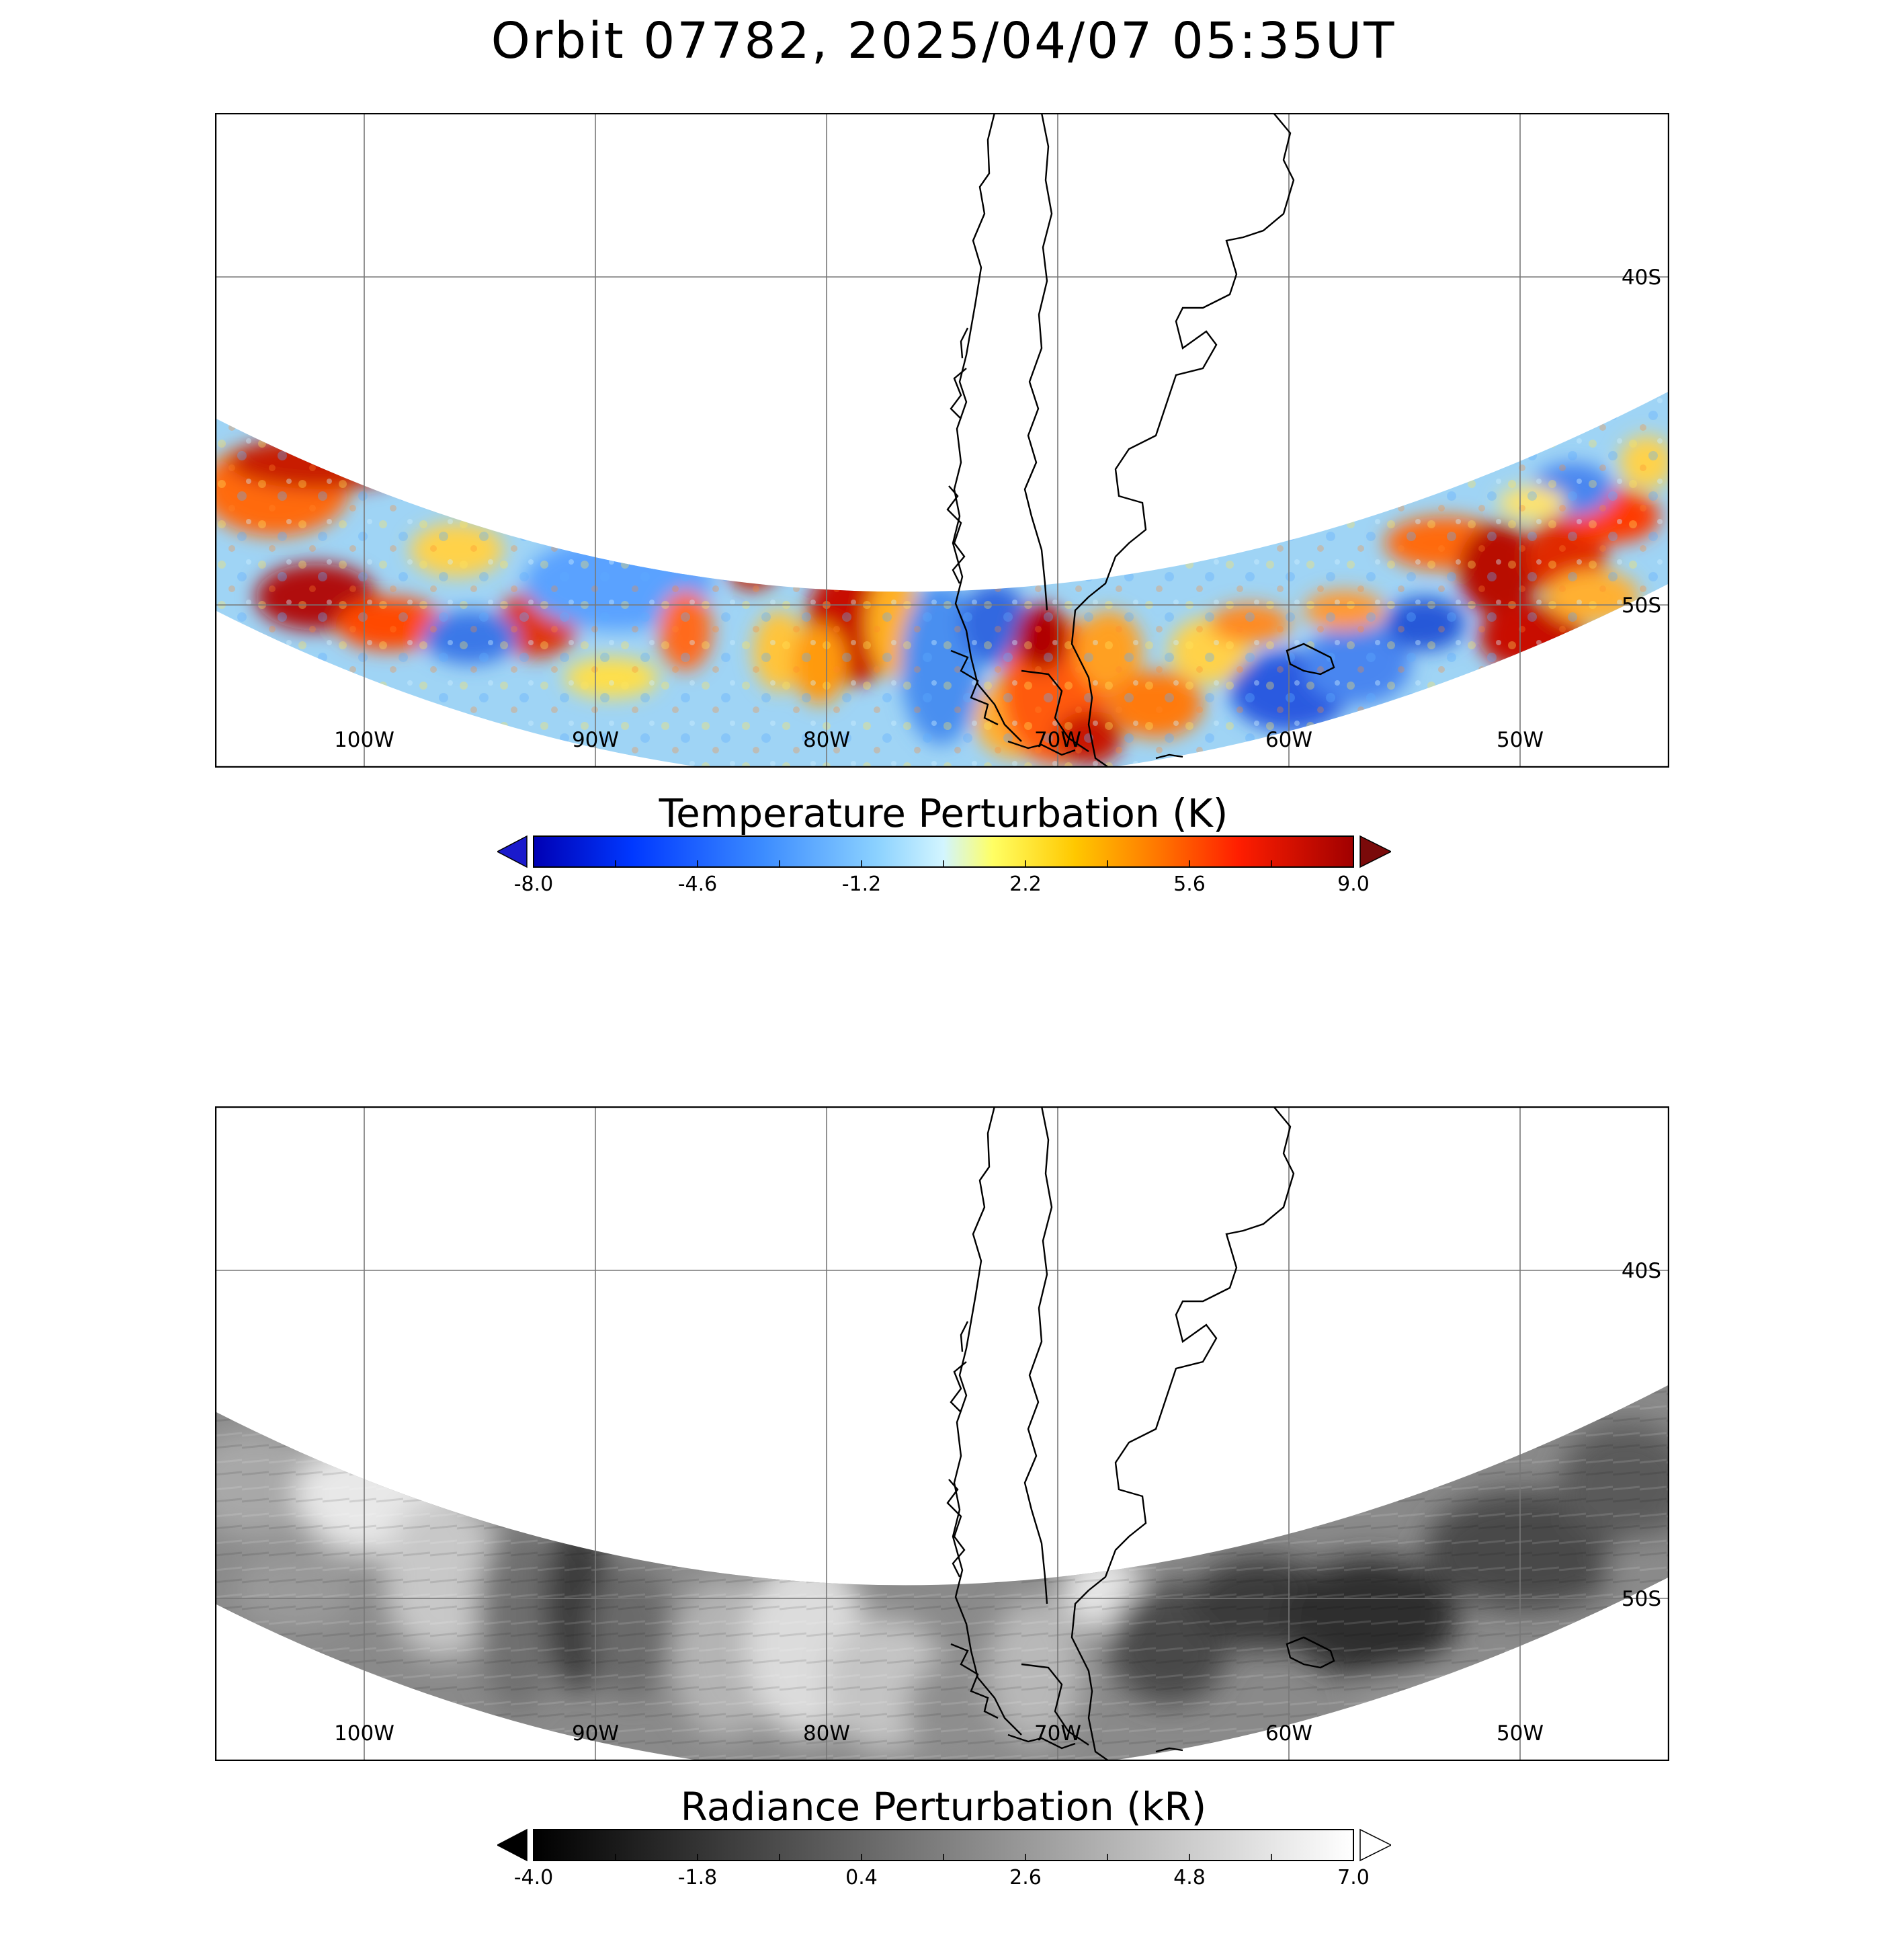  I want to click on colorbar-tick-label: 0.4, so click(862, 1877).